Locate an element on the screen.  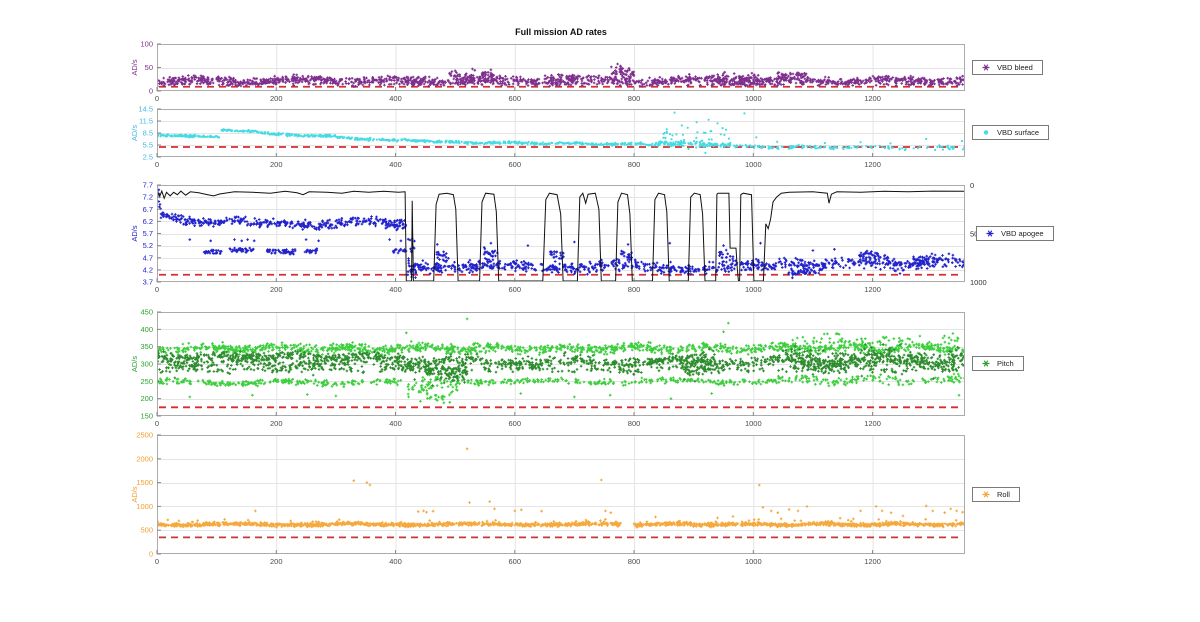
scatter-series-roll is located at coordinates (561, 488).